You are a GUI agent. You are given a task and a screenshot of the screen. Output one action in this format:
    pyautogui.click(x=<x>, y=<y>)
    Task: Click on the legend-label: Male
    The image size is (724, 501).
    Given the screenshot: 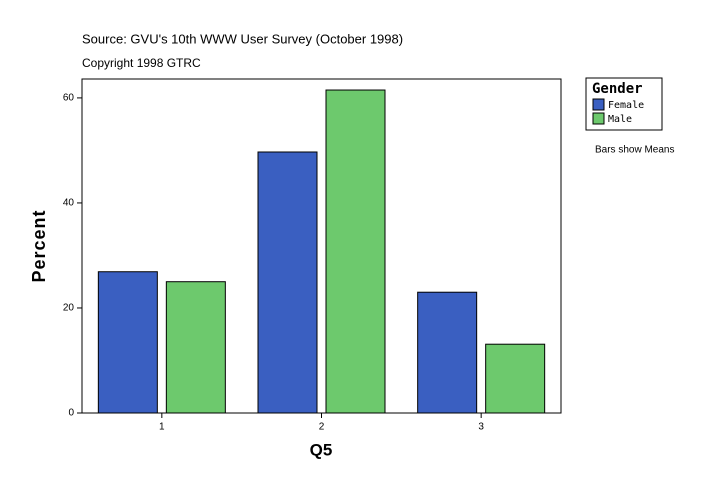 What is the action you would take?
    pyautogui.click(x=620, y=119)
    